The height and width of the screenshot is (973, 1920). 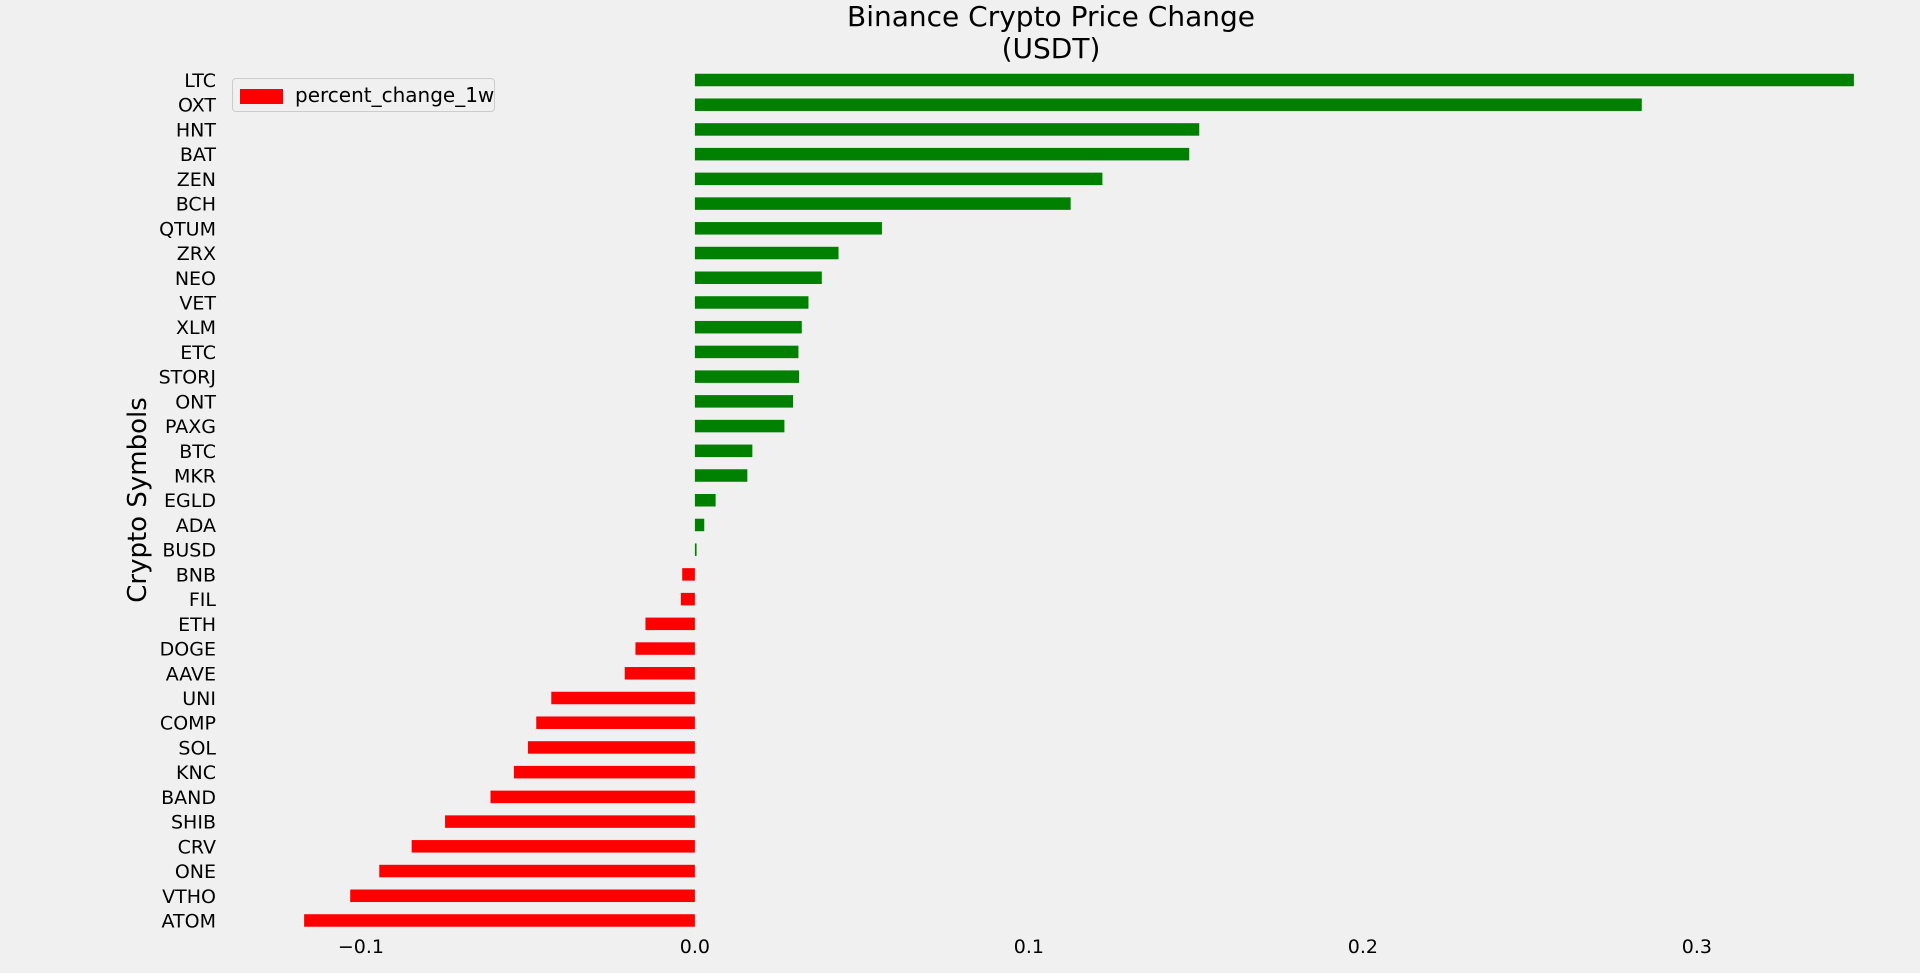 I want to click on y-tick-label-storj: STORJ, so click(x=187, y=378).